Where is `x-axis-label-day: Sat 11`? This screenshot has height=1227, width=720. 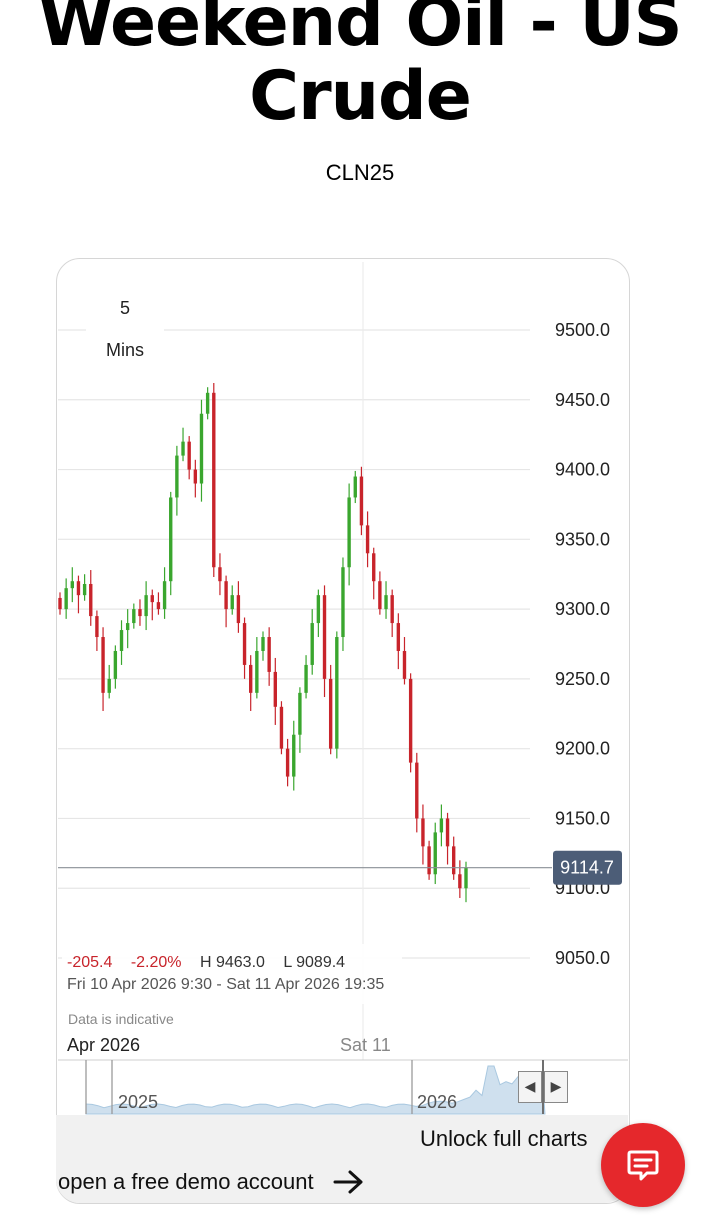 x-axis-label-day: Sat 11 is located at coordinates (365, 1045).